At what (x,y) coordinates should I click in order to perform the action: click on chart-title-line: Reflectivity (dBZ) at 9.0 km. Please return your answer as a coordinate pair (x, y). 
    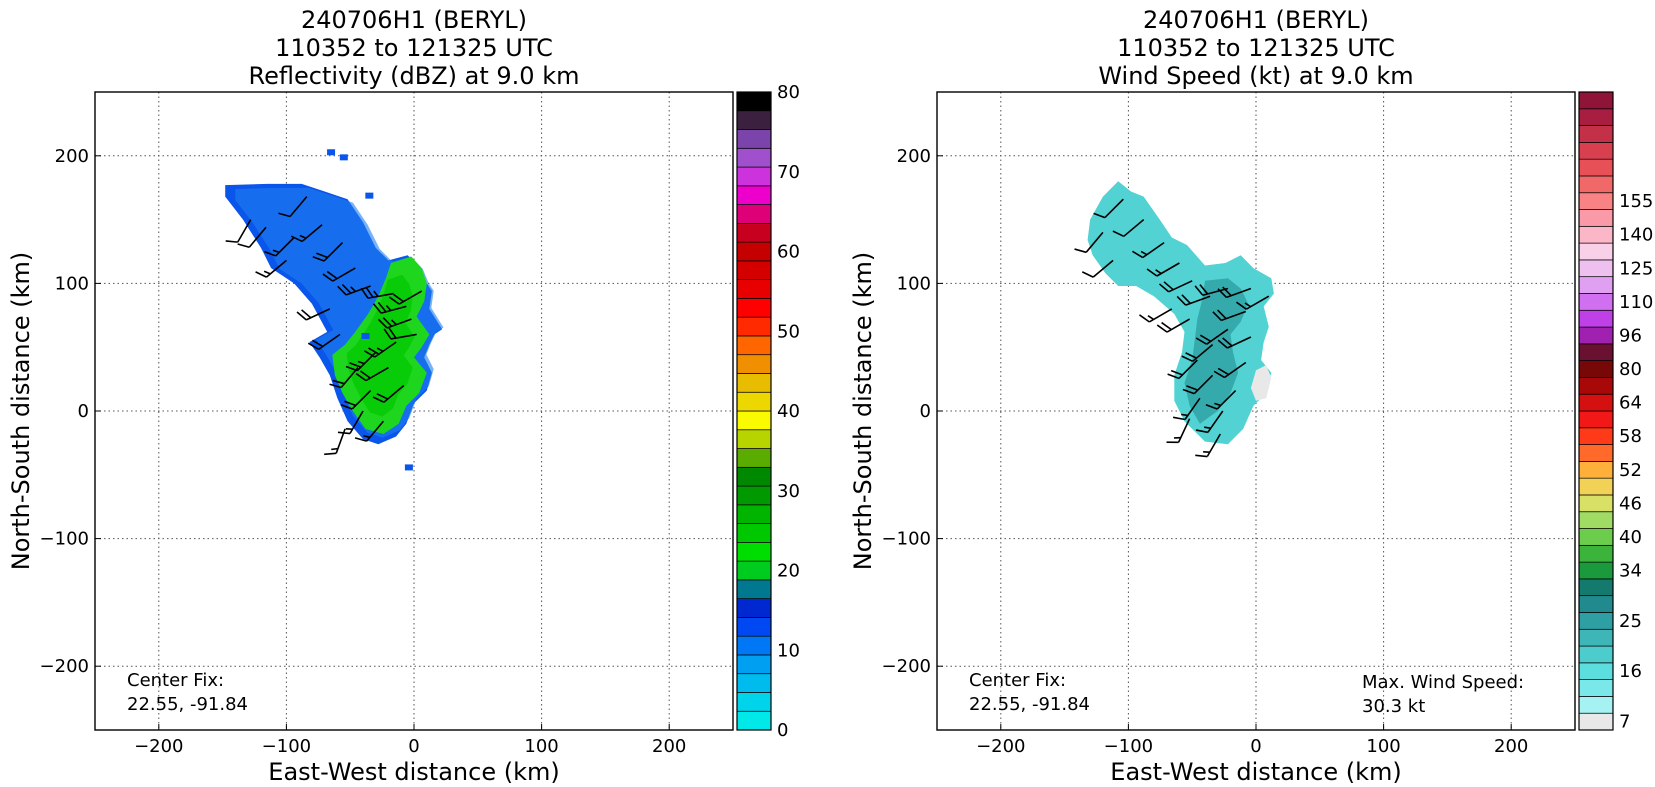
    Looking at the image, I should click on (414, 76).